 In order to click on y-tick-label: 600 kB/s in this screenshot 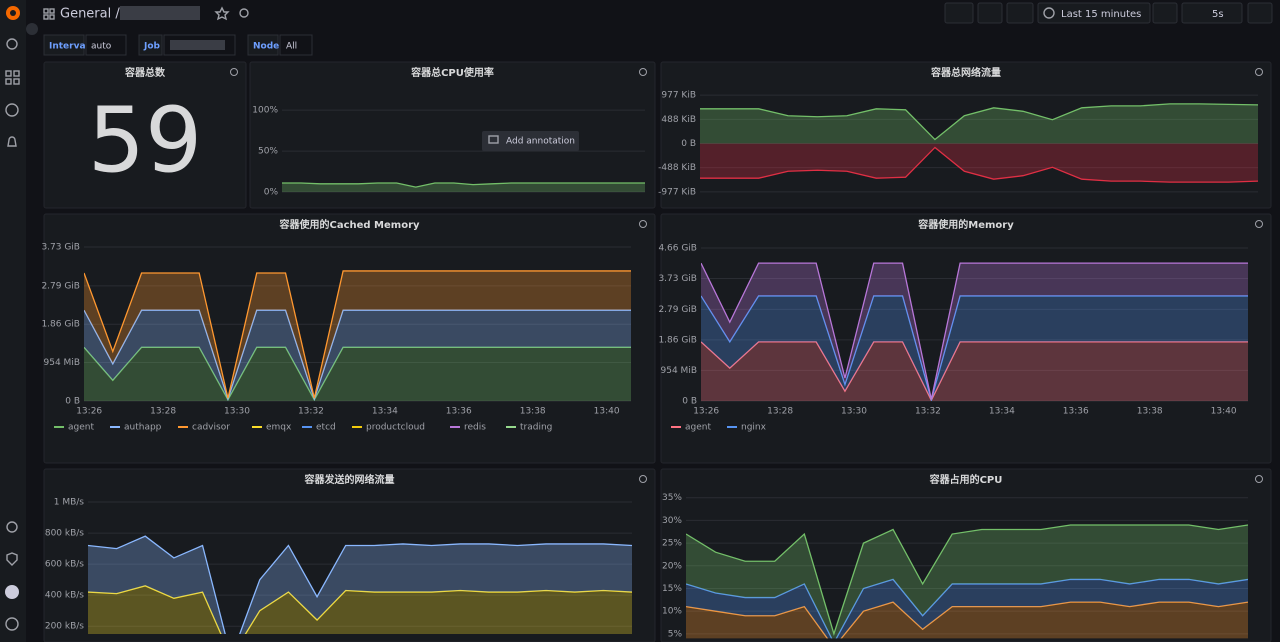, I will do `click(64, 565)`.